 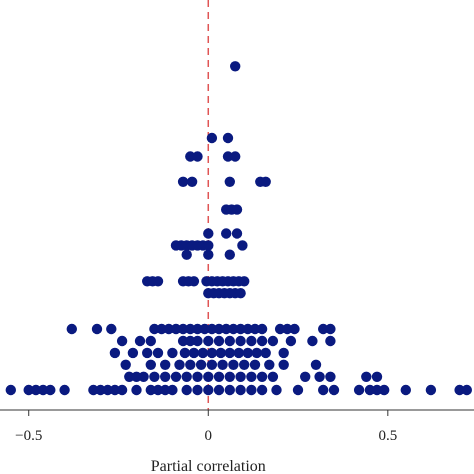 I want to click on x-tick-label: 0, so click(x=209, y=436).